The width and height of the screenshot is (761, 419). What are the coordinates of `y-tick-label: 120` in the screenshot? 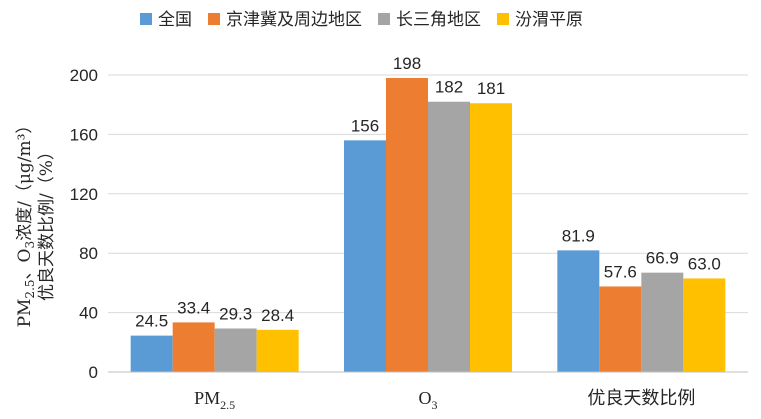 It's located at (84, 194).